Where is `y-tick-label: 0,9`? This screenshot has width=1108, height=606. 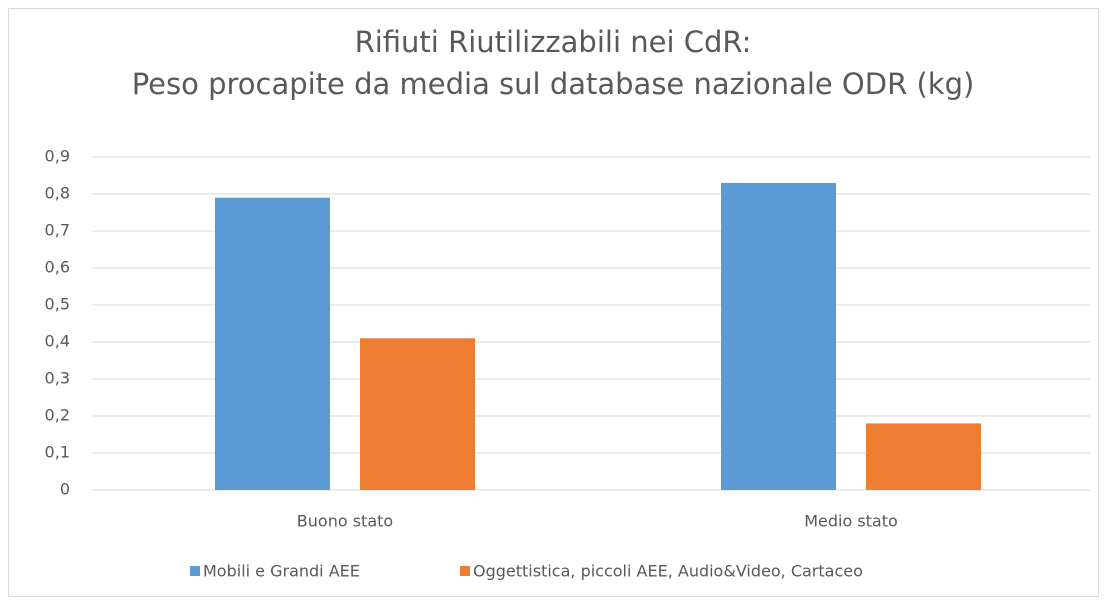
y-tick-label: 0,9 is located at coordinates (57, 156).